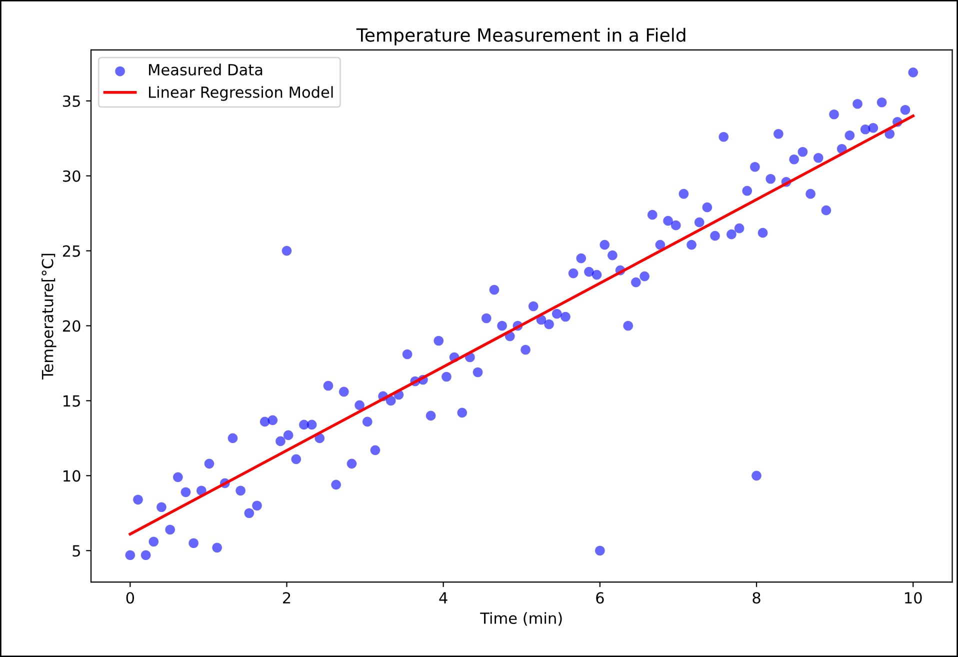 The width and height of the screenshot is (958, 657). I want to click on y-tick-label: 20, so click(71, 326).